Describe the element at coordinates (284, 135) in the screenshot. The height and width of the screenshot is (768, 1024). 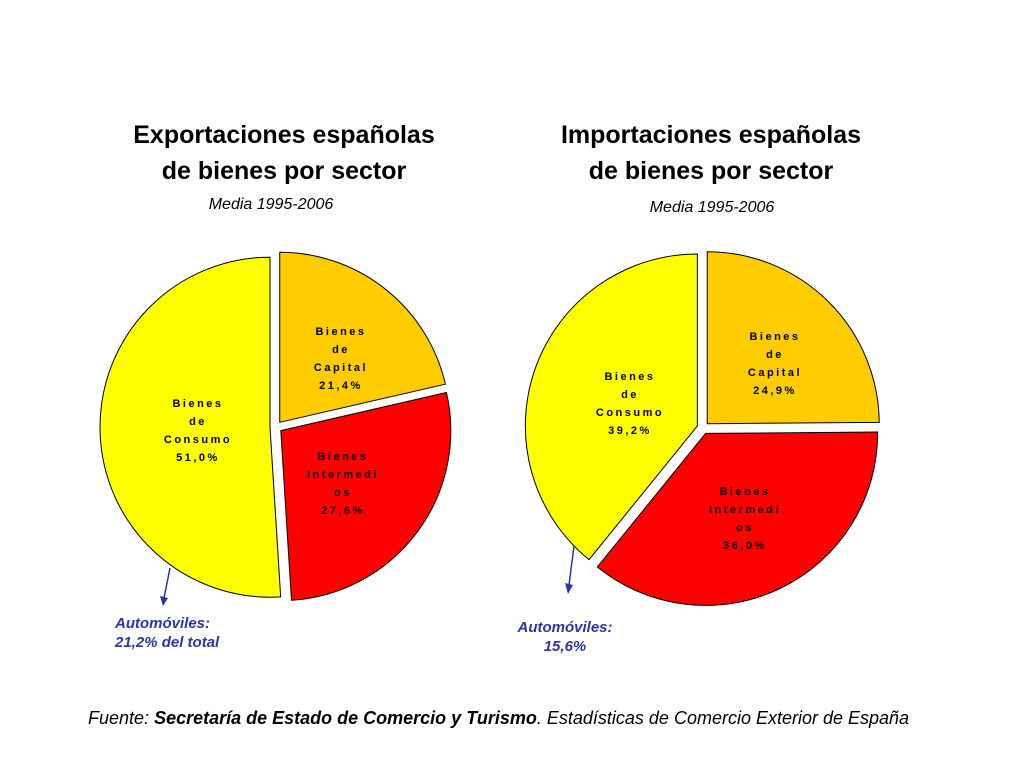
I see `exports-title-line-1: Exportaciones españolas` at that location.